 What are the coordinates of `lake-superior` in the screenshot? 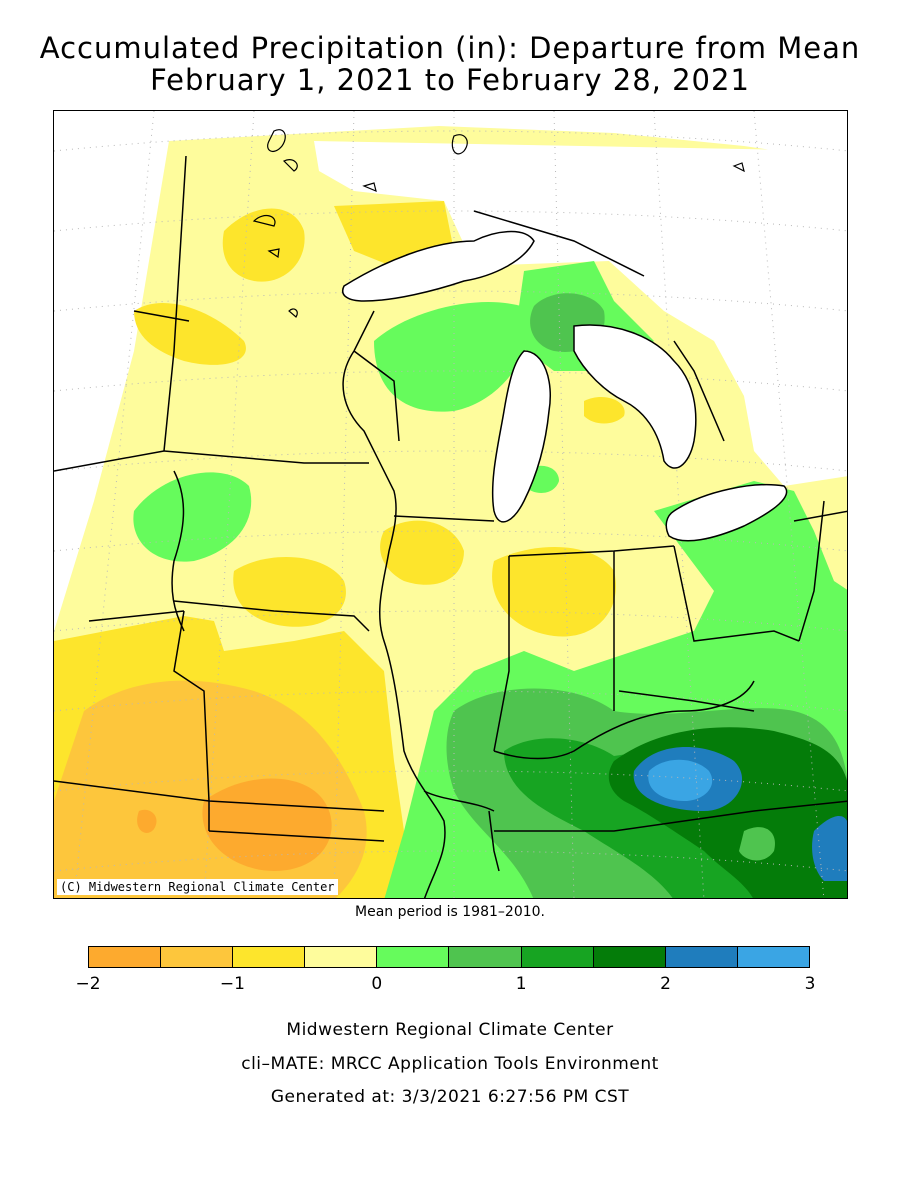 It's located at (438, 266).